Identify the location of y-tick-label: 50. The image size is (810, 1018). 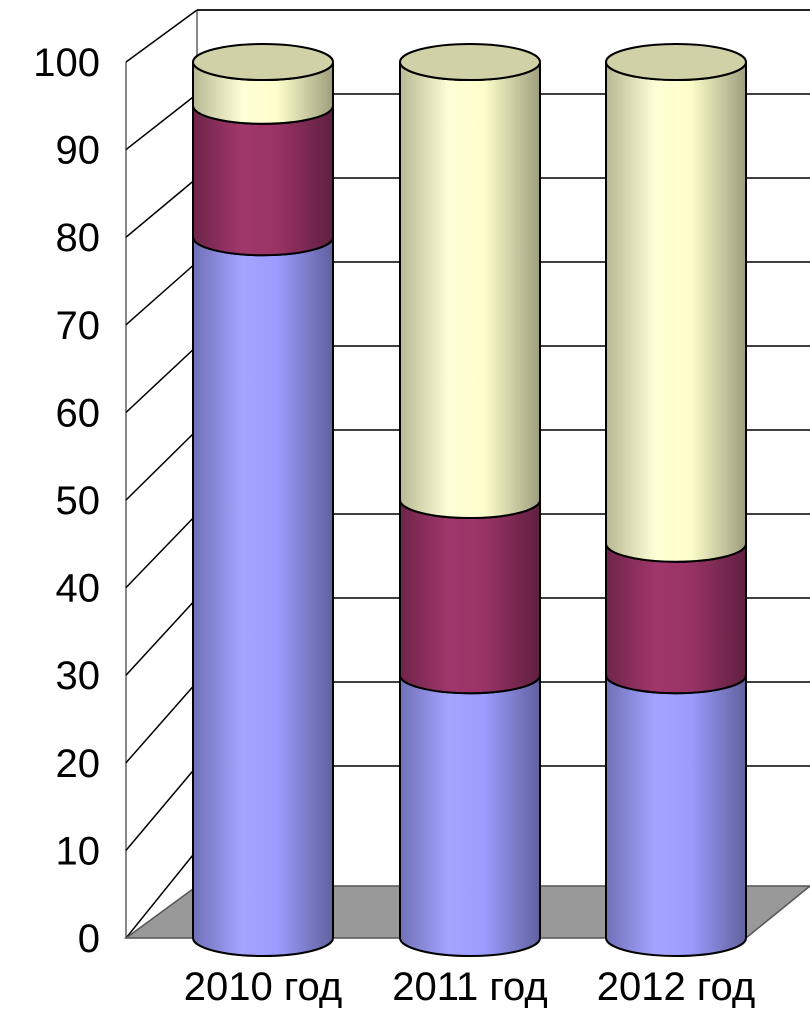
(78, 501).